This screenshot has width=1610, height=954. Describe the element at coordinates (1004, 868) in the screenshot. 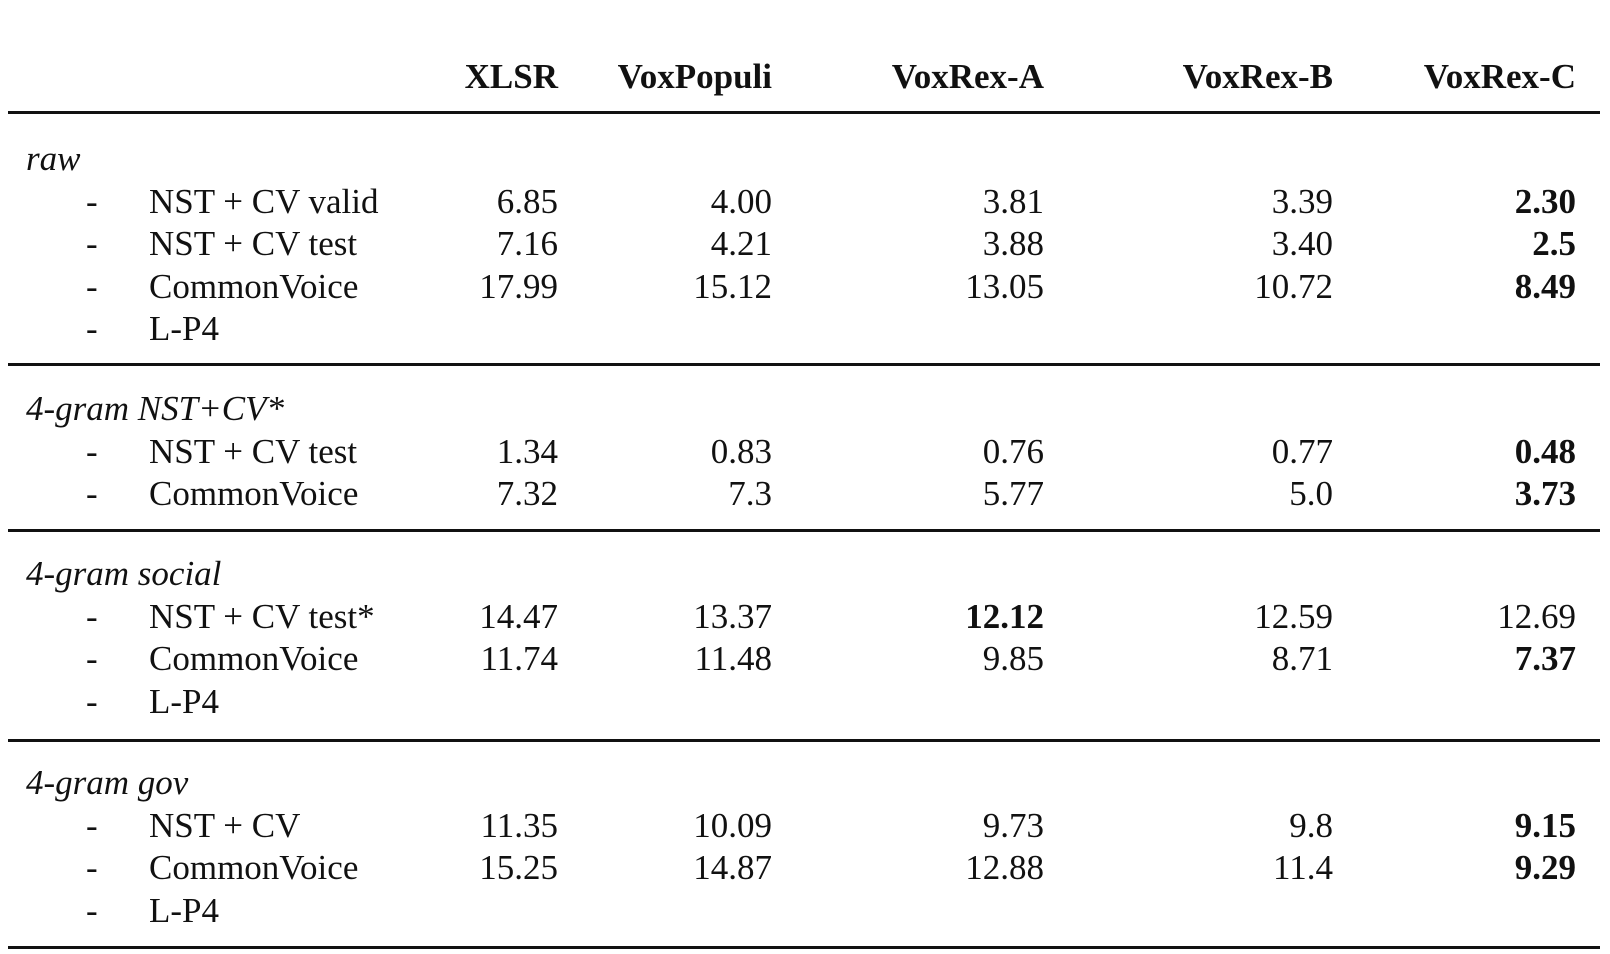

I see `table-cell: 12.88` at that location.